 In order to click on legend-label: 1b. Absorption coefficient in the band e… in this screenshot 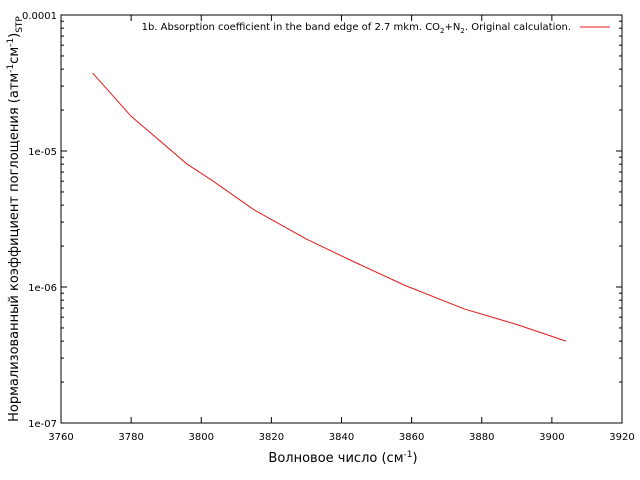, I will do `click(356, 28)`.